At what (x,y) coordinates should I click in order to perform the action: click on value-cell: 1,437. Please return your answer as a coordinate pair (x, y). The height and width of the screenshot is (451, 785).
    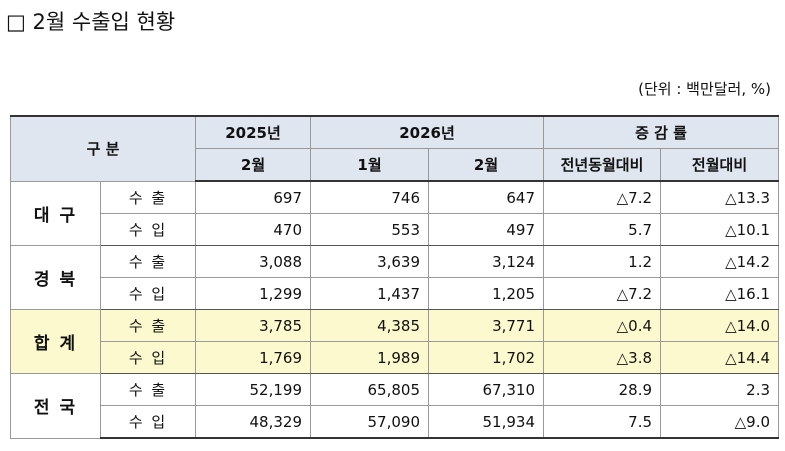
    Looking at the image, I should click on (370, 293).